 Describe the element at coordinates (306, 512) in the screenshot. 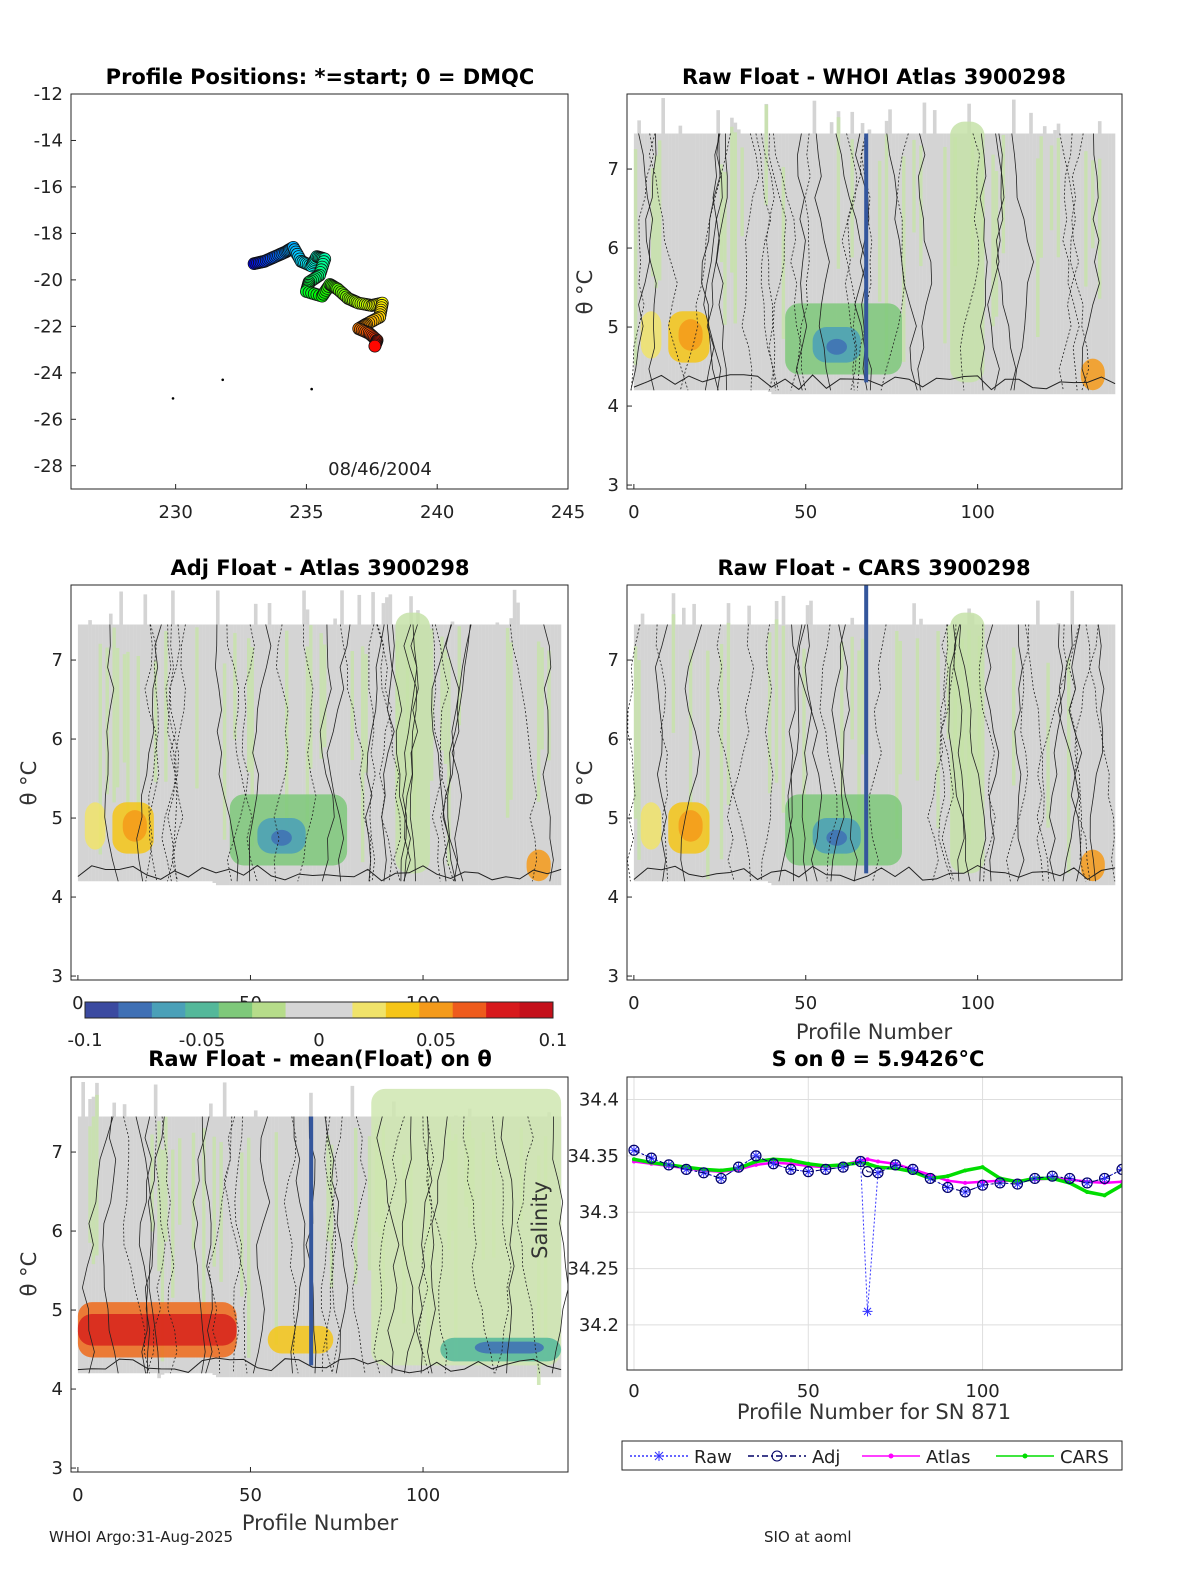

I see `x-tick-label: 235` at that location.